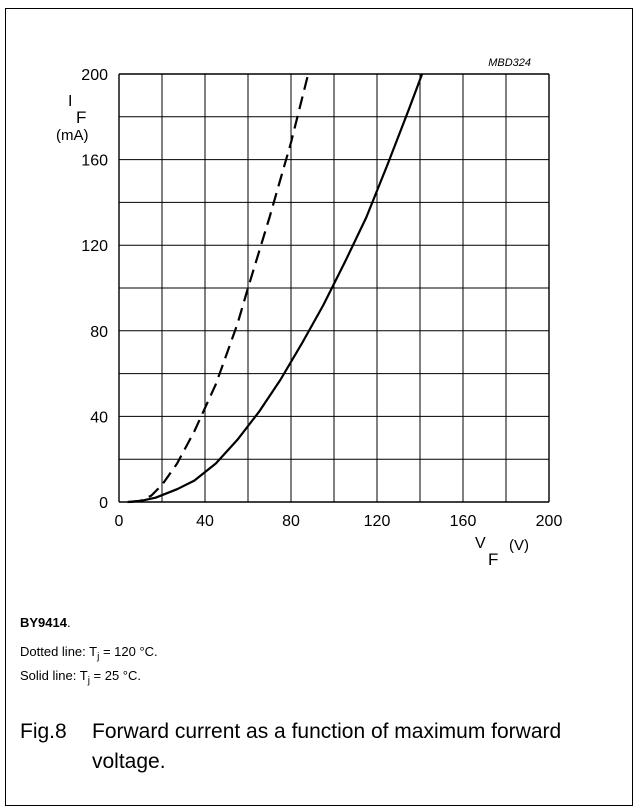 Image resolution: width=640 pixels, height=812 pixels. What do you see at coordinates (99, 417) in the screenshot?
I see `y-tick-label: 40` at bounding box center [99, 417].